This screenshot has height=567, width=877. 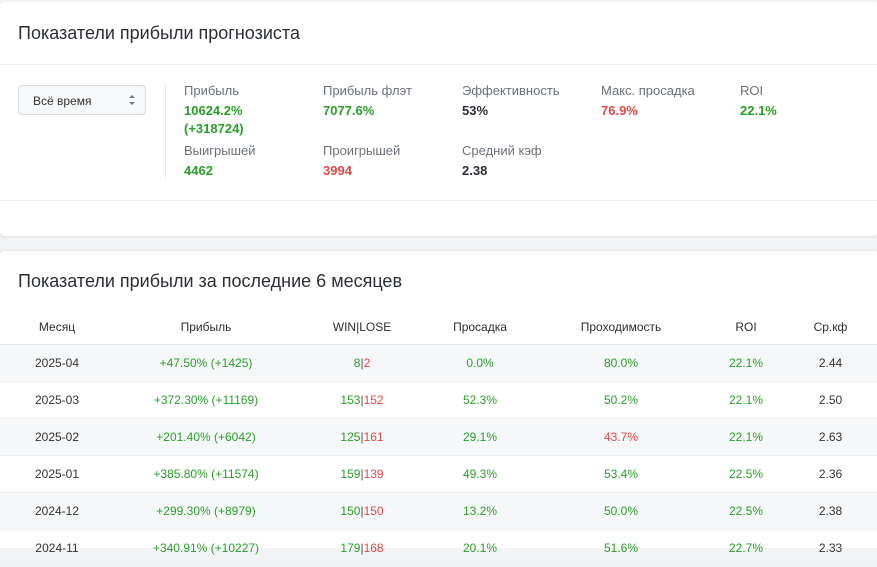 What do you see at coordinates (206, 437) in the screenshot?
I see `cell-profit: +201.40% (+6042)` at bounding box center [206, 437].